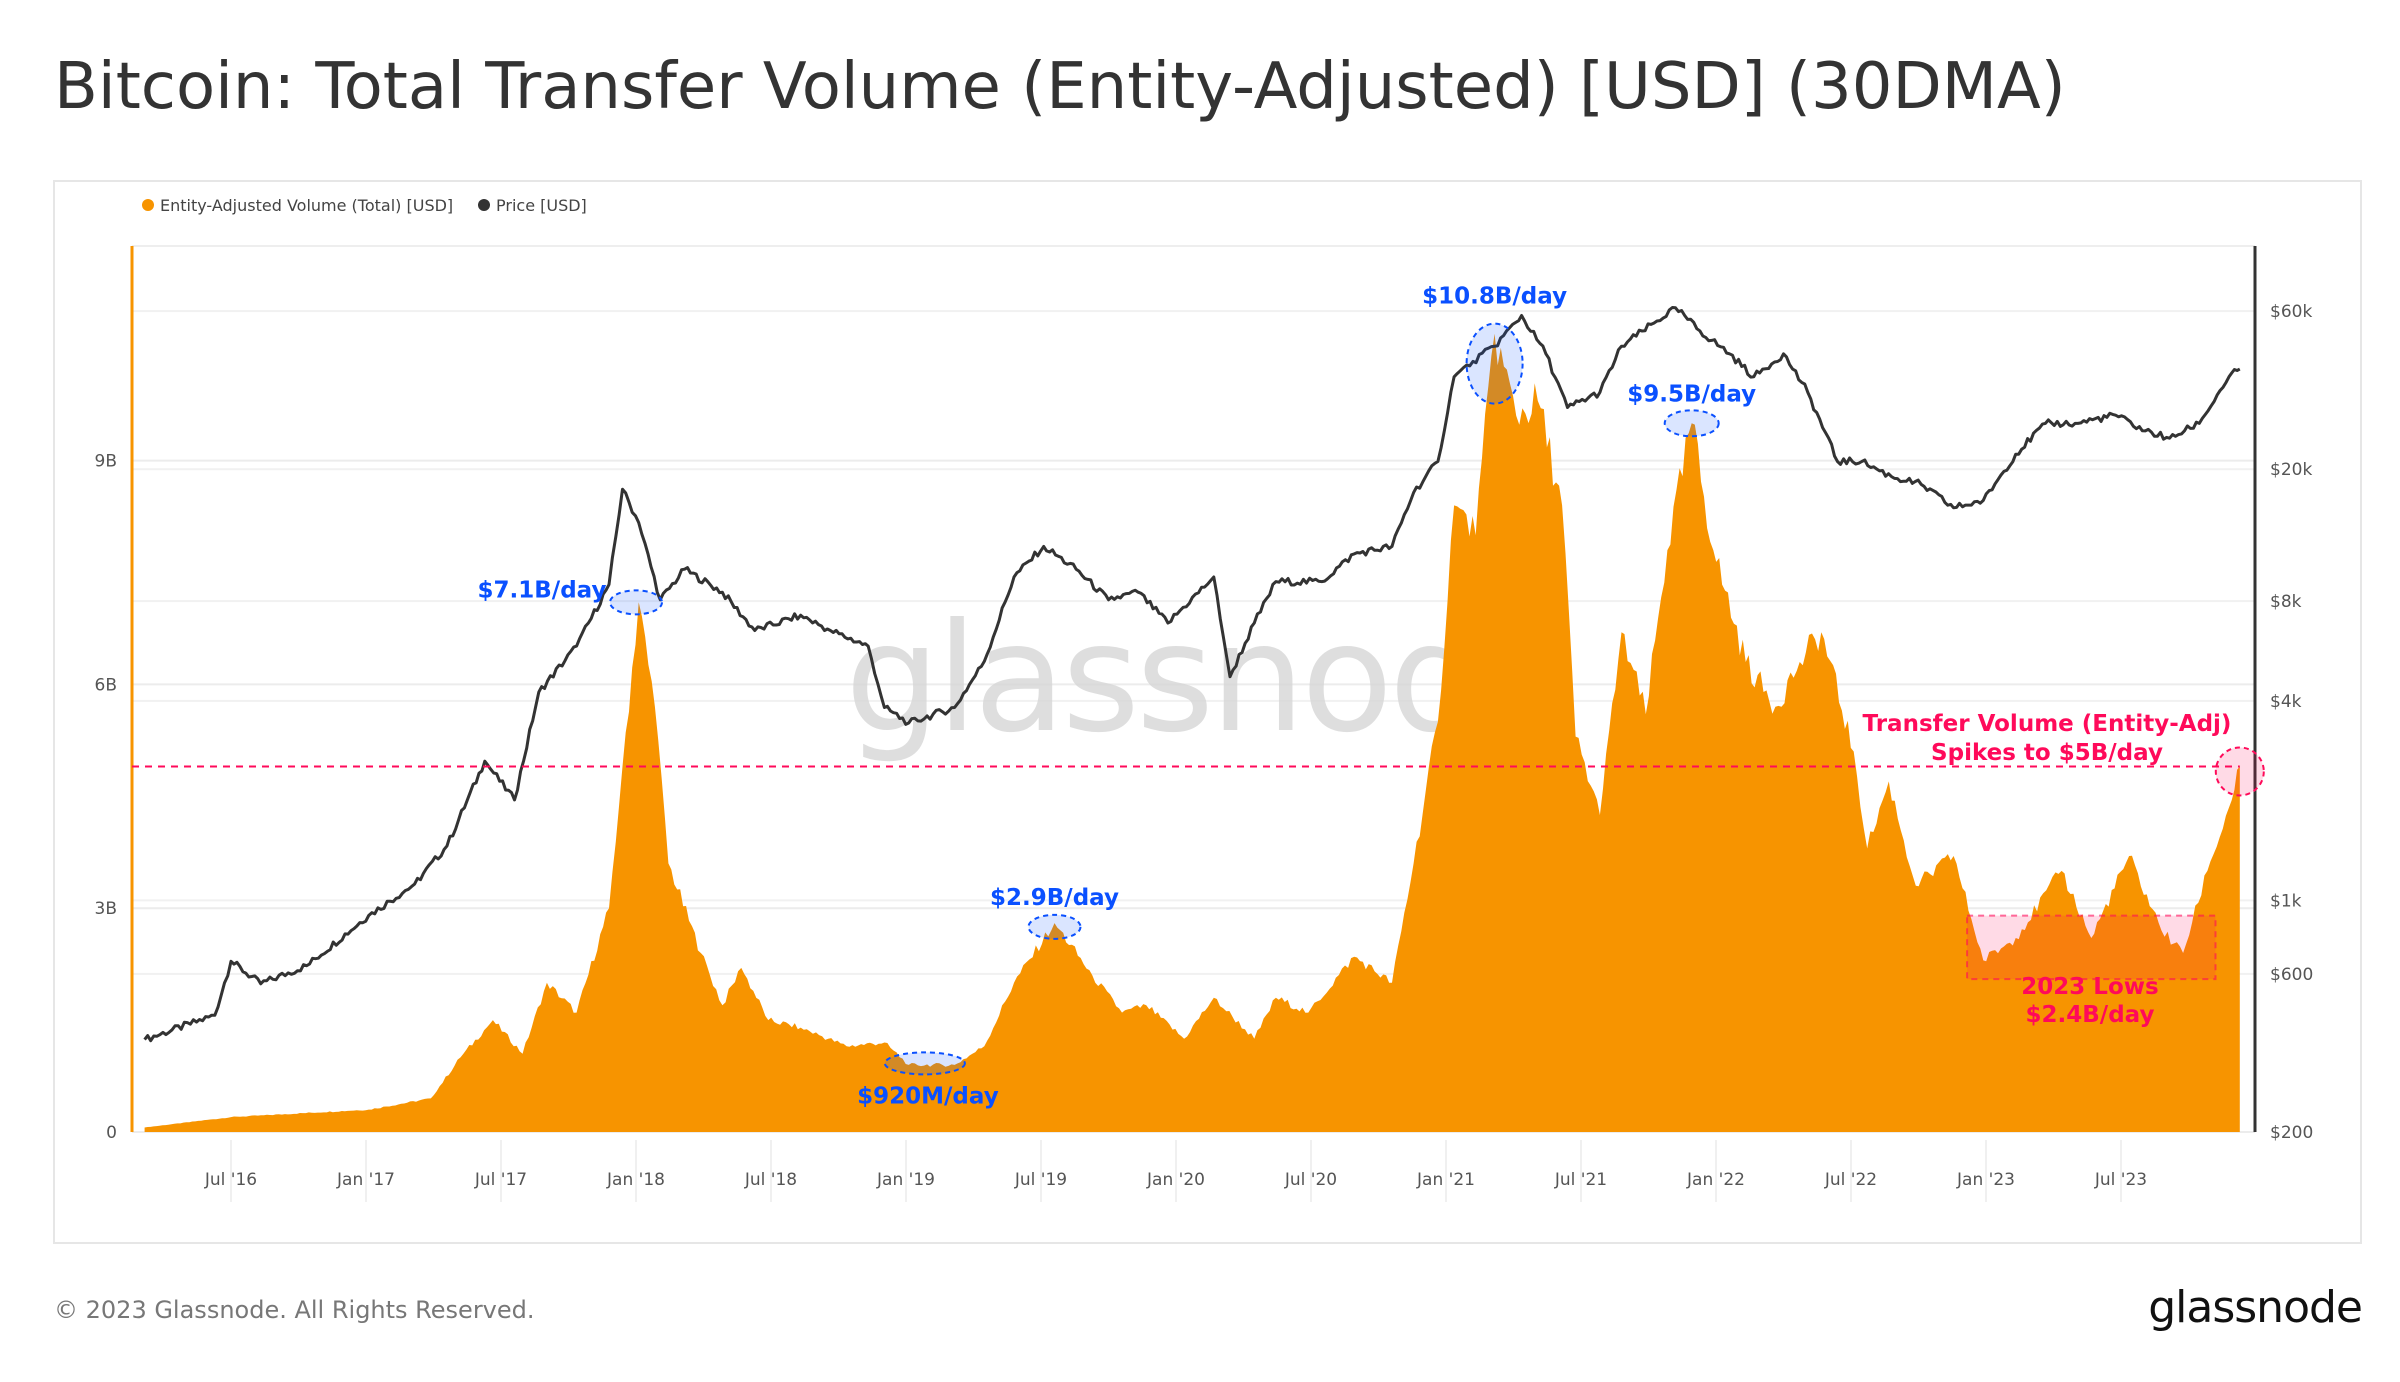  Describe the element at coordinates (2291, 470) in the screenshot. I see `y-right-tick-label: $20k` at that location.